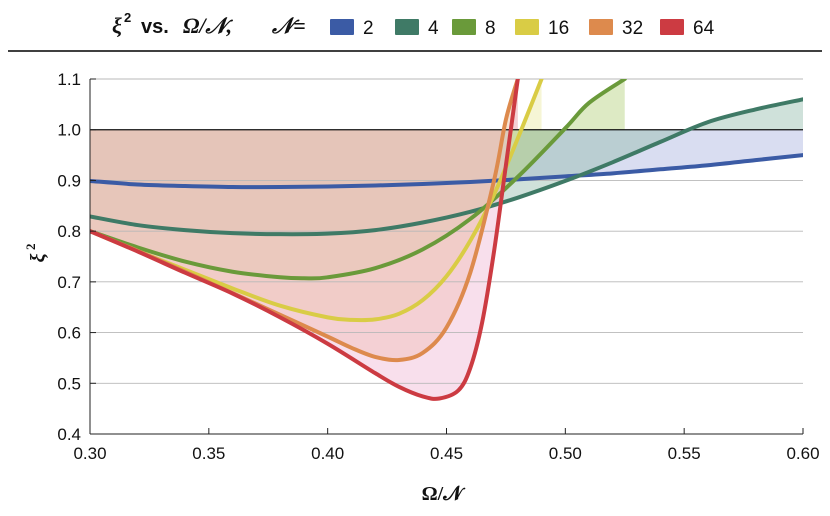  I want to click on x-tick-label: 0.40, so click(327, 453).